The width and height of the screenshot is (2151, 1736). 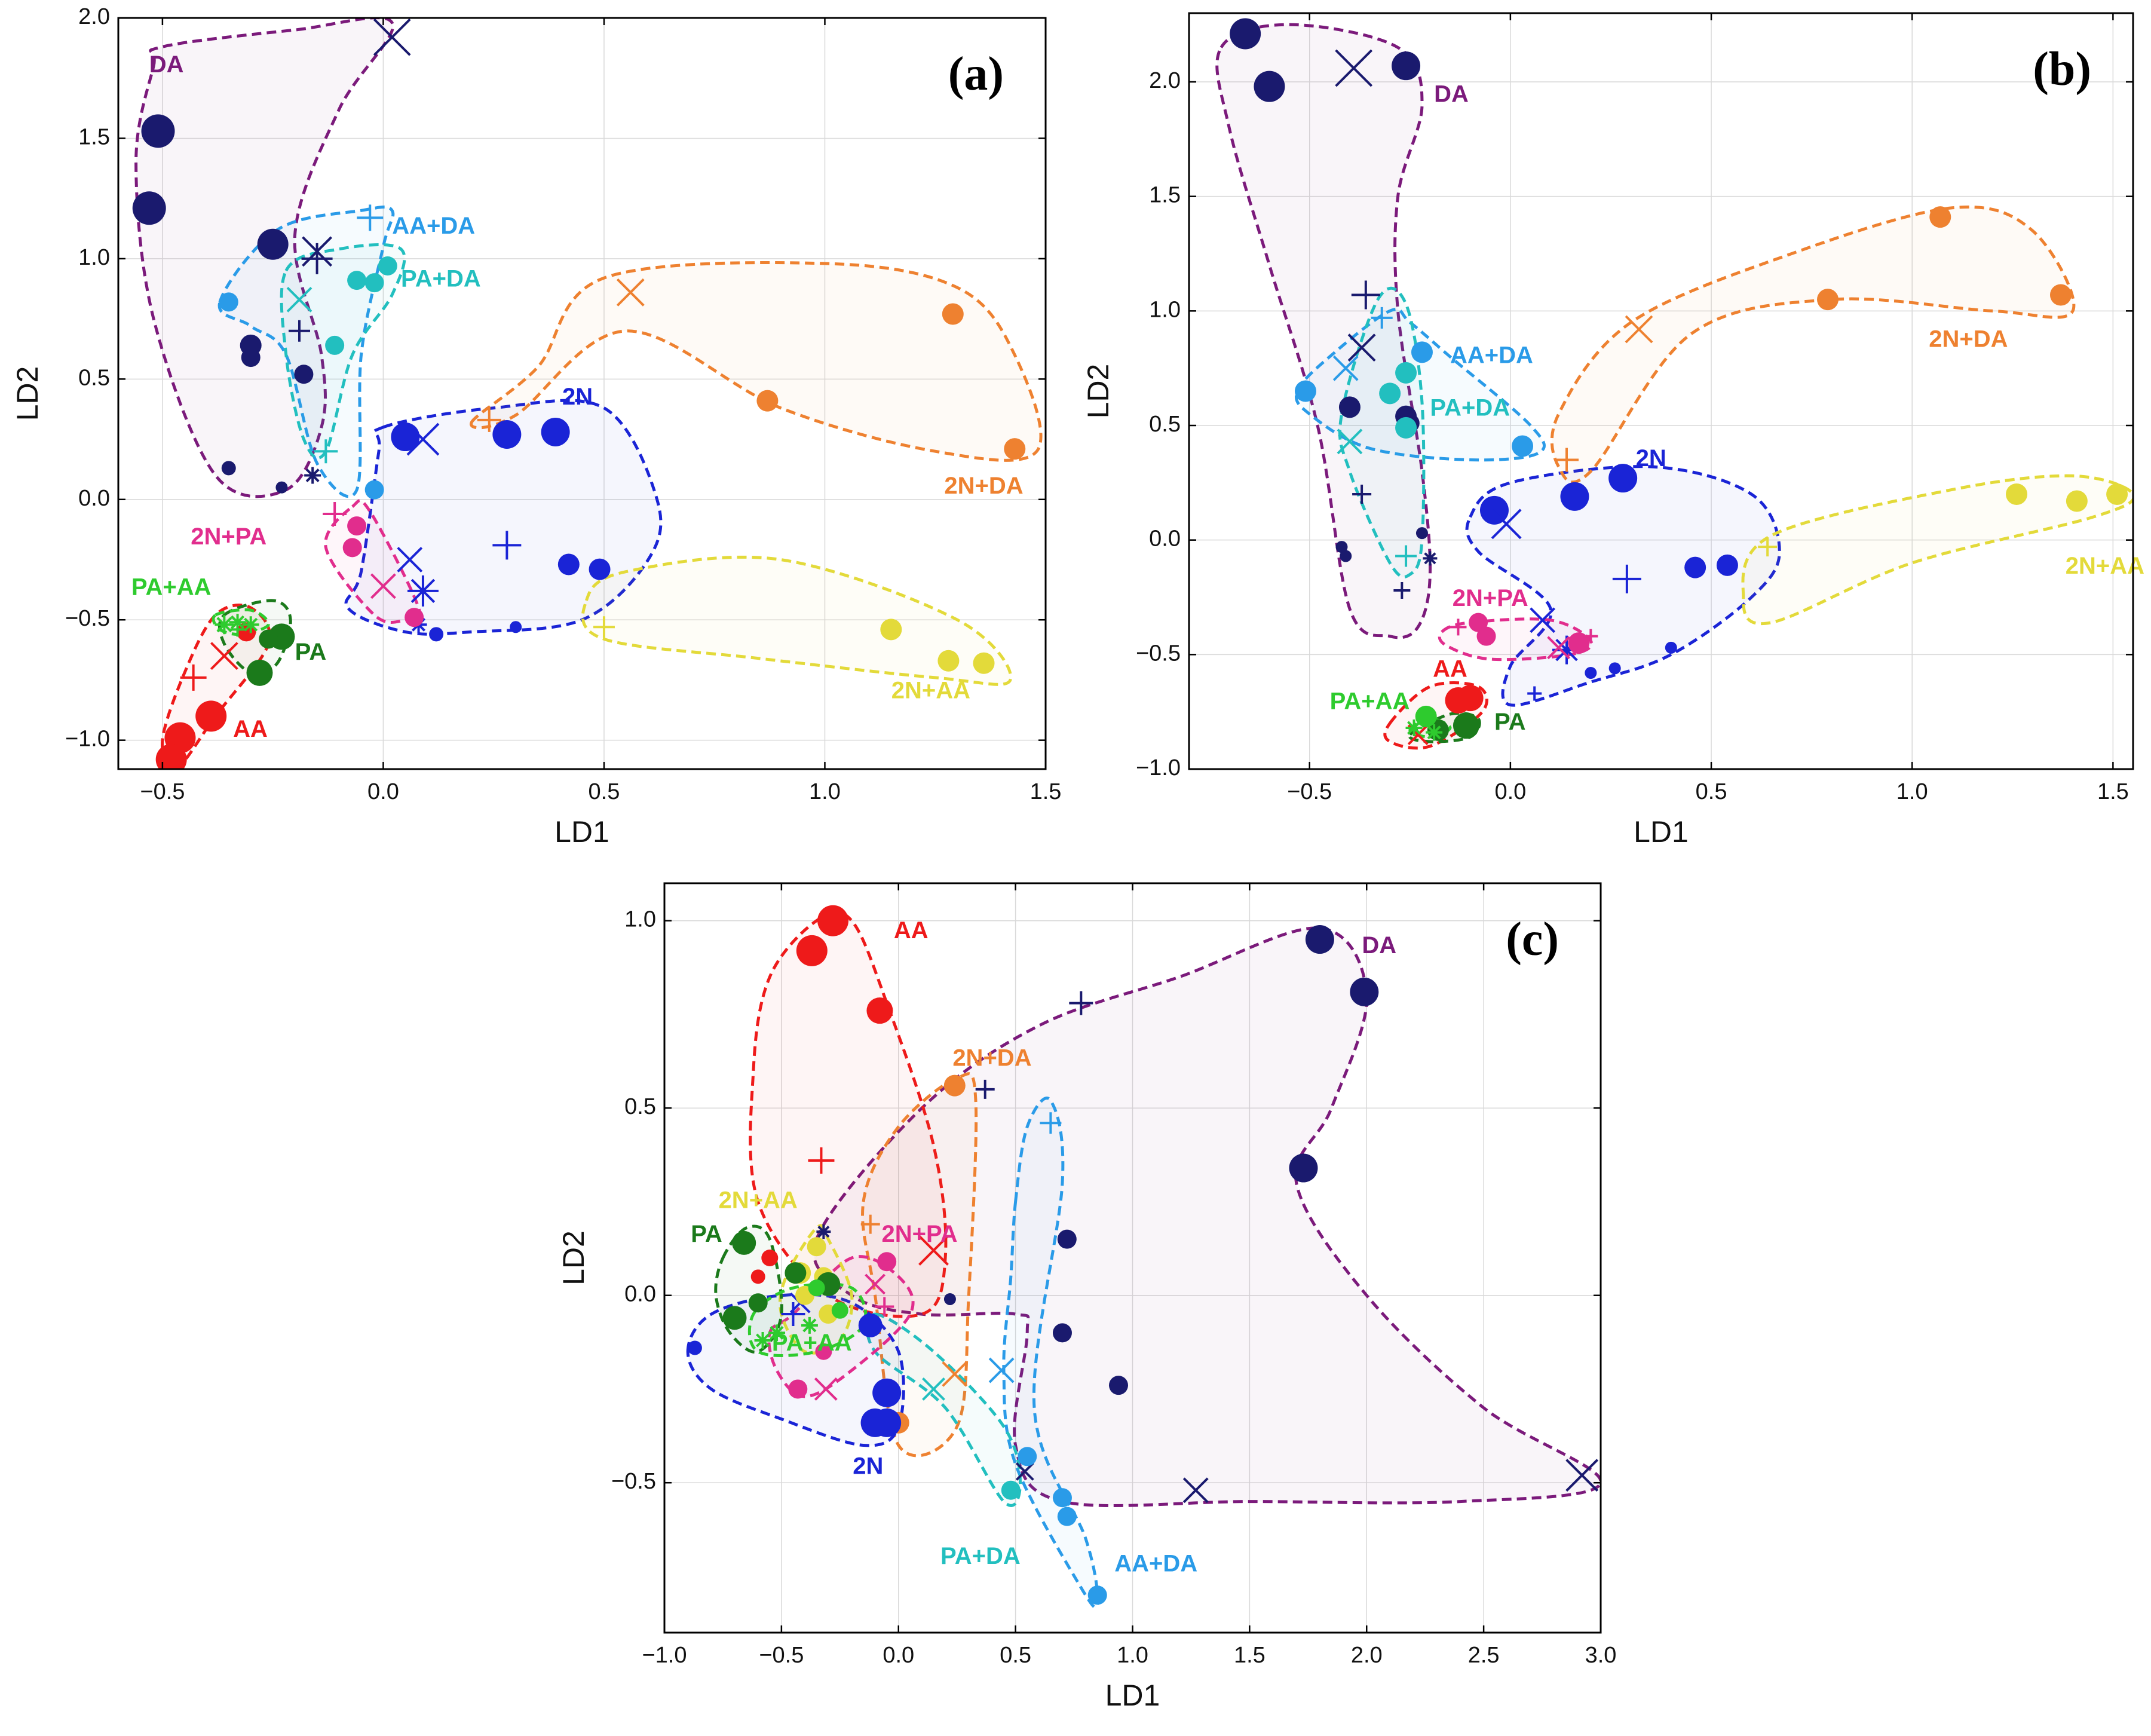 What do you see at coordinates (1046, 791) in the screenshot?
I see `x-tick-label: 1.5` at bounding box center [1046, 791].